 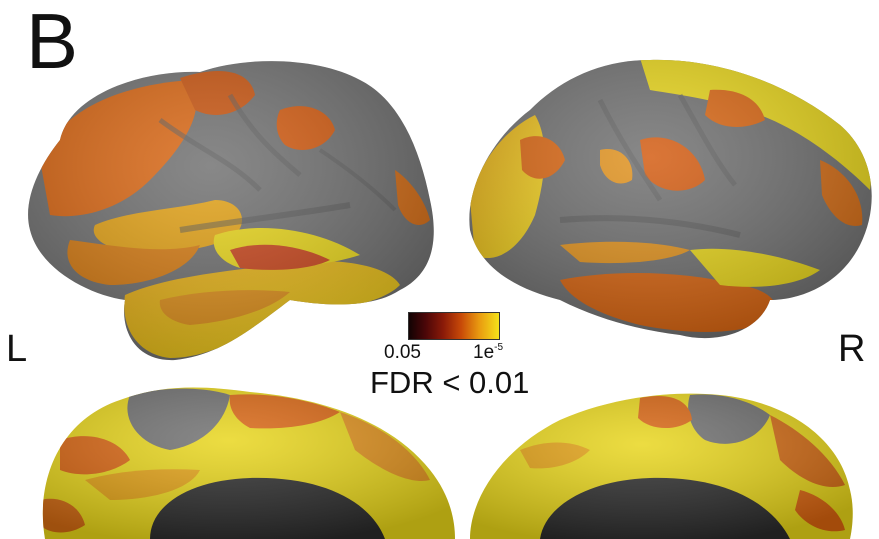 I want to click on threshold-label: FDR < 0.01, so click(x=450, y=382).